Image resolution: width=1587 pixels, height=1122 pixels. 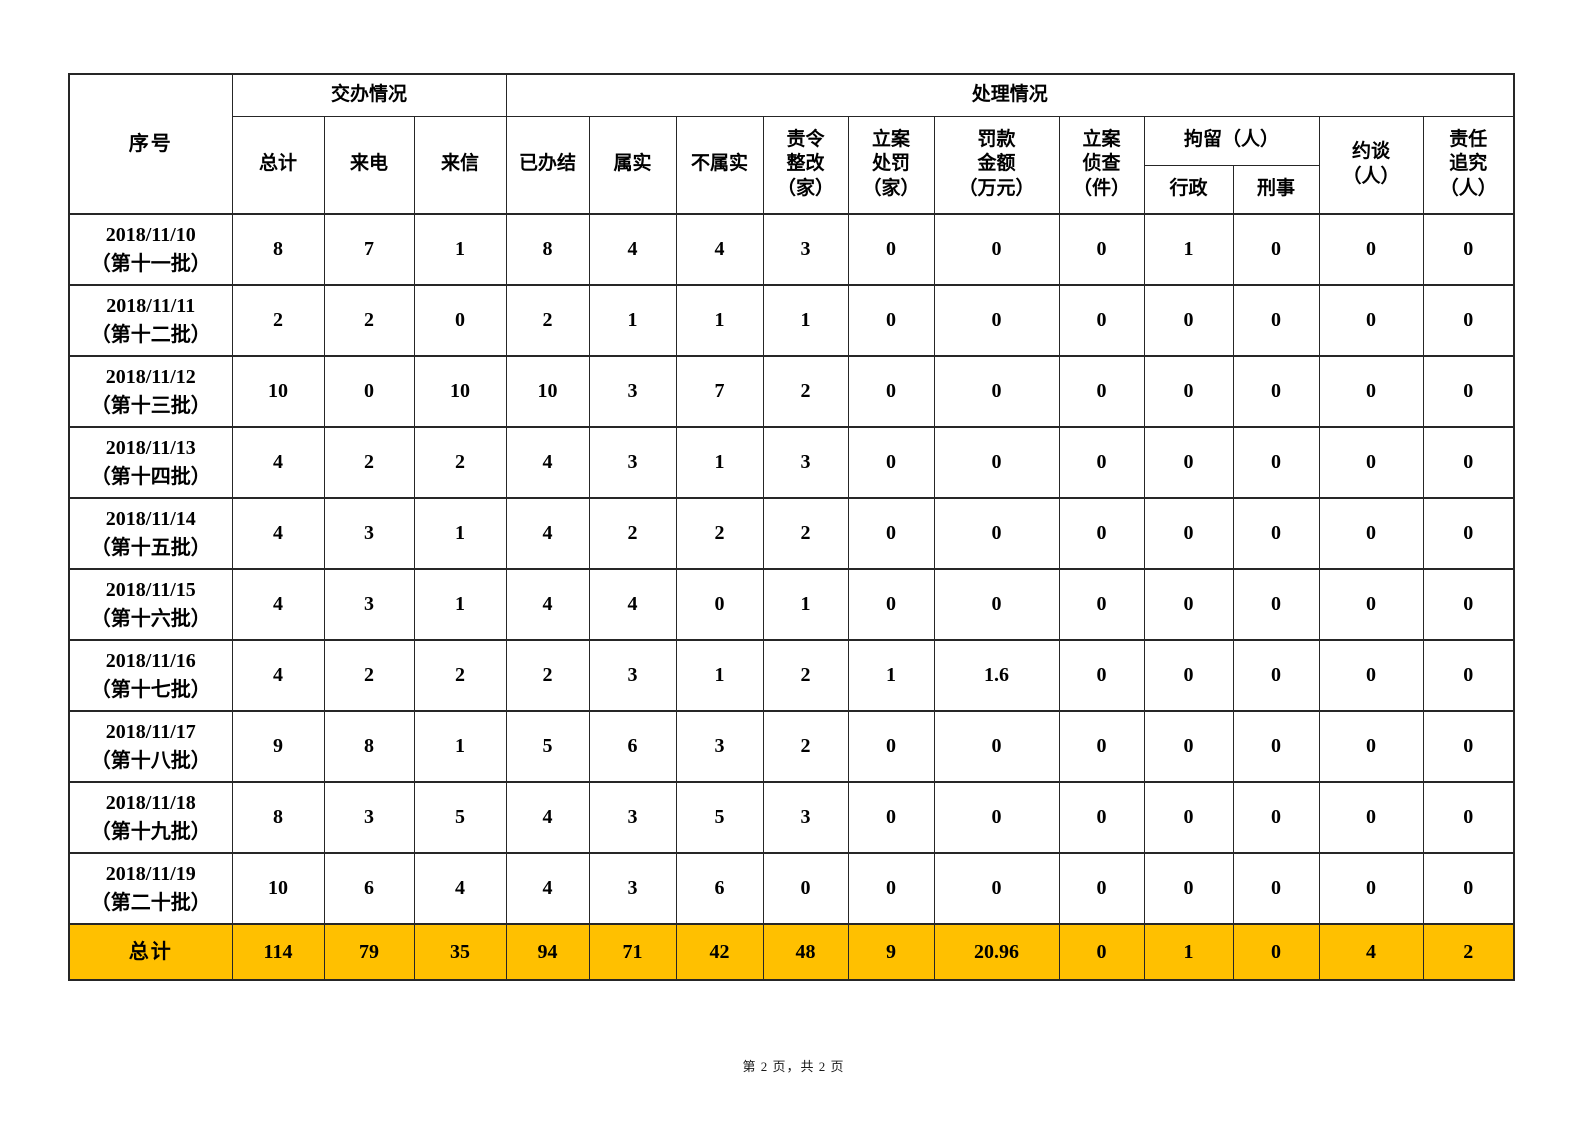 I want to click on cell-value: 1.6, so click(x=996, y=675).